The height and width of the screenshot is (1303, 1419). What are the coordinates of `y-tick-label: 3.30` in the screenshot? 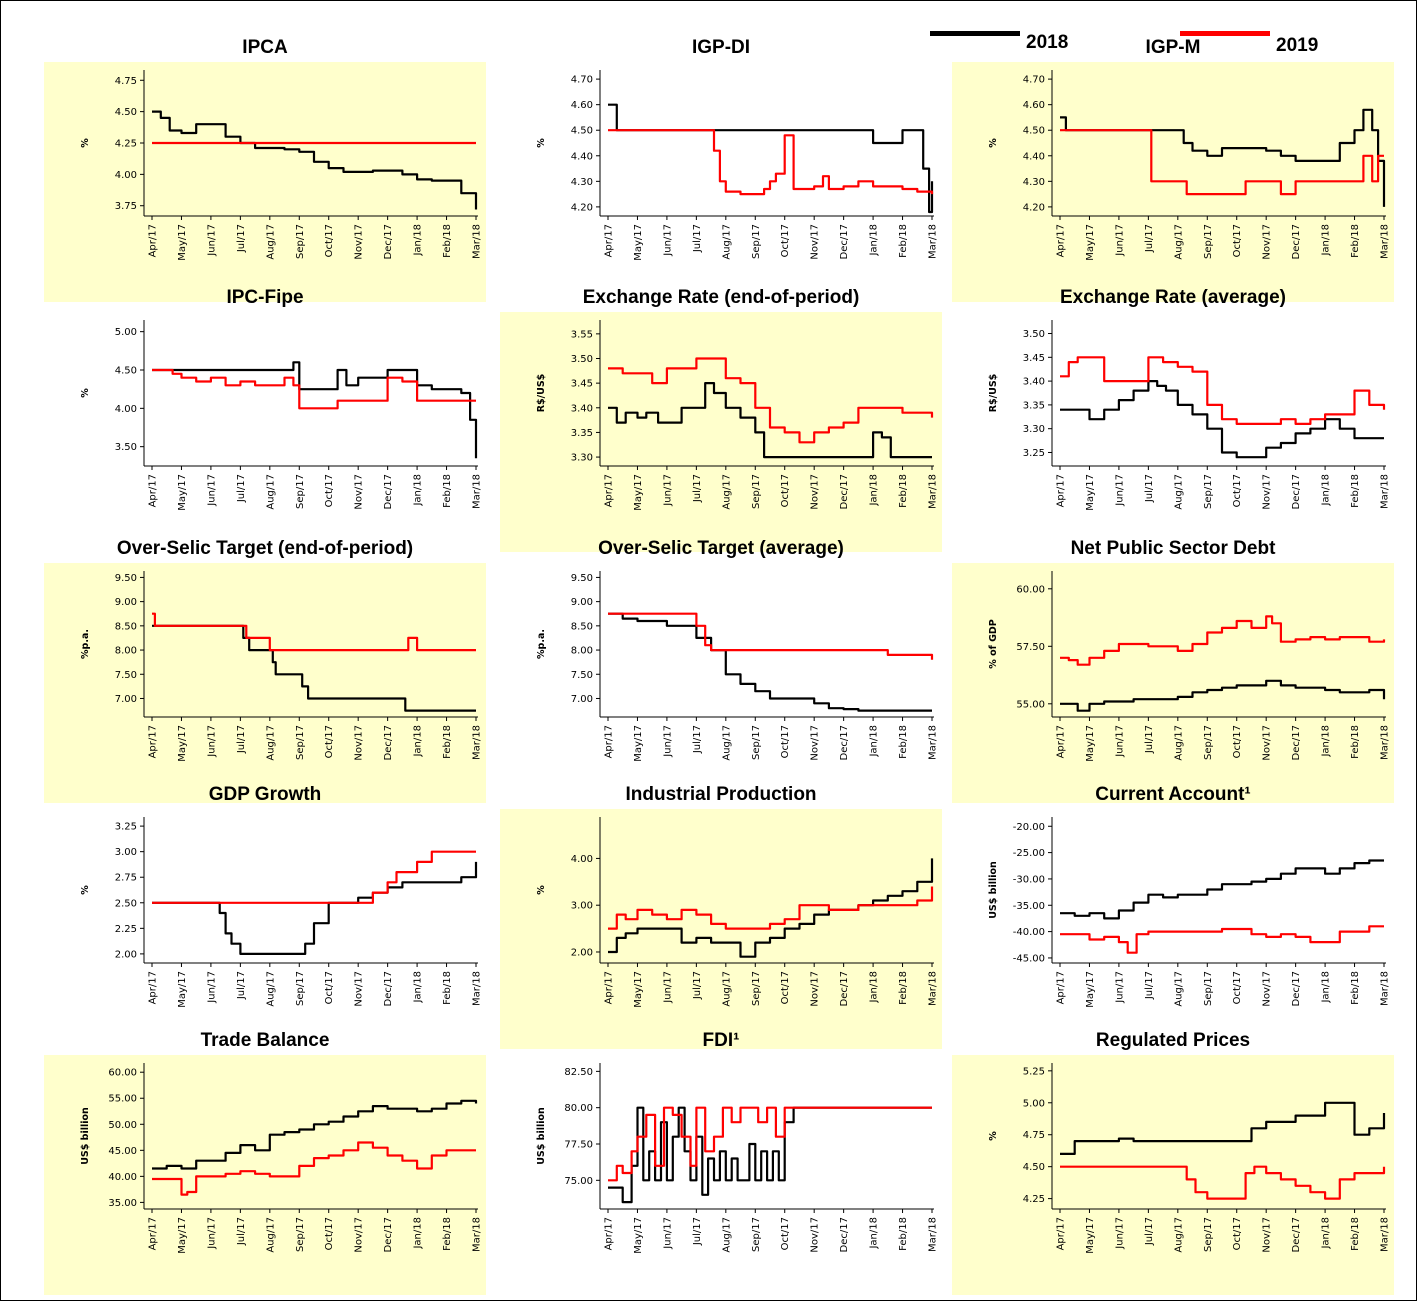 It's located at (582, 458).